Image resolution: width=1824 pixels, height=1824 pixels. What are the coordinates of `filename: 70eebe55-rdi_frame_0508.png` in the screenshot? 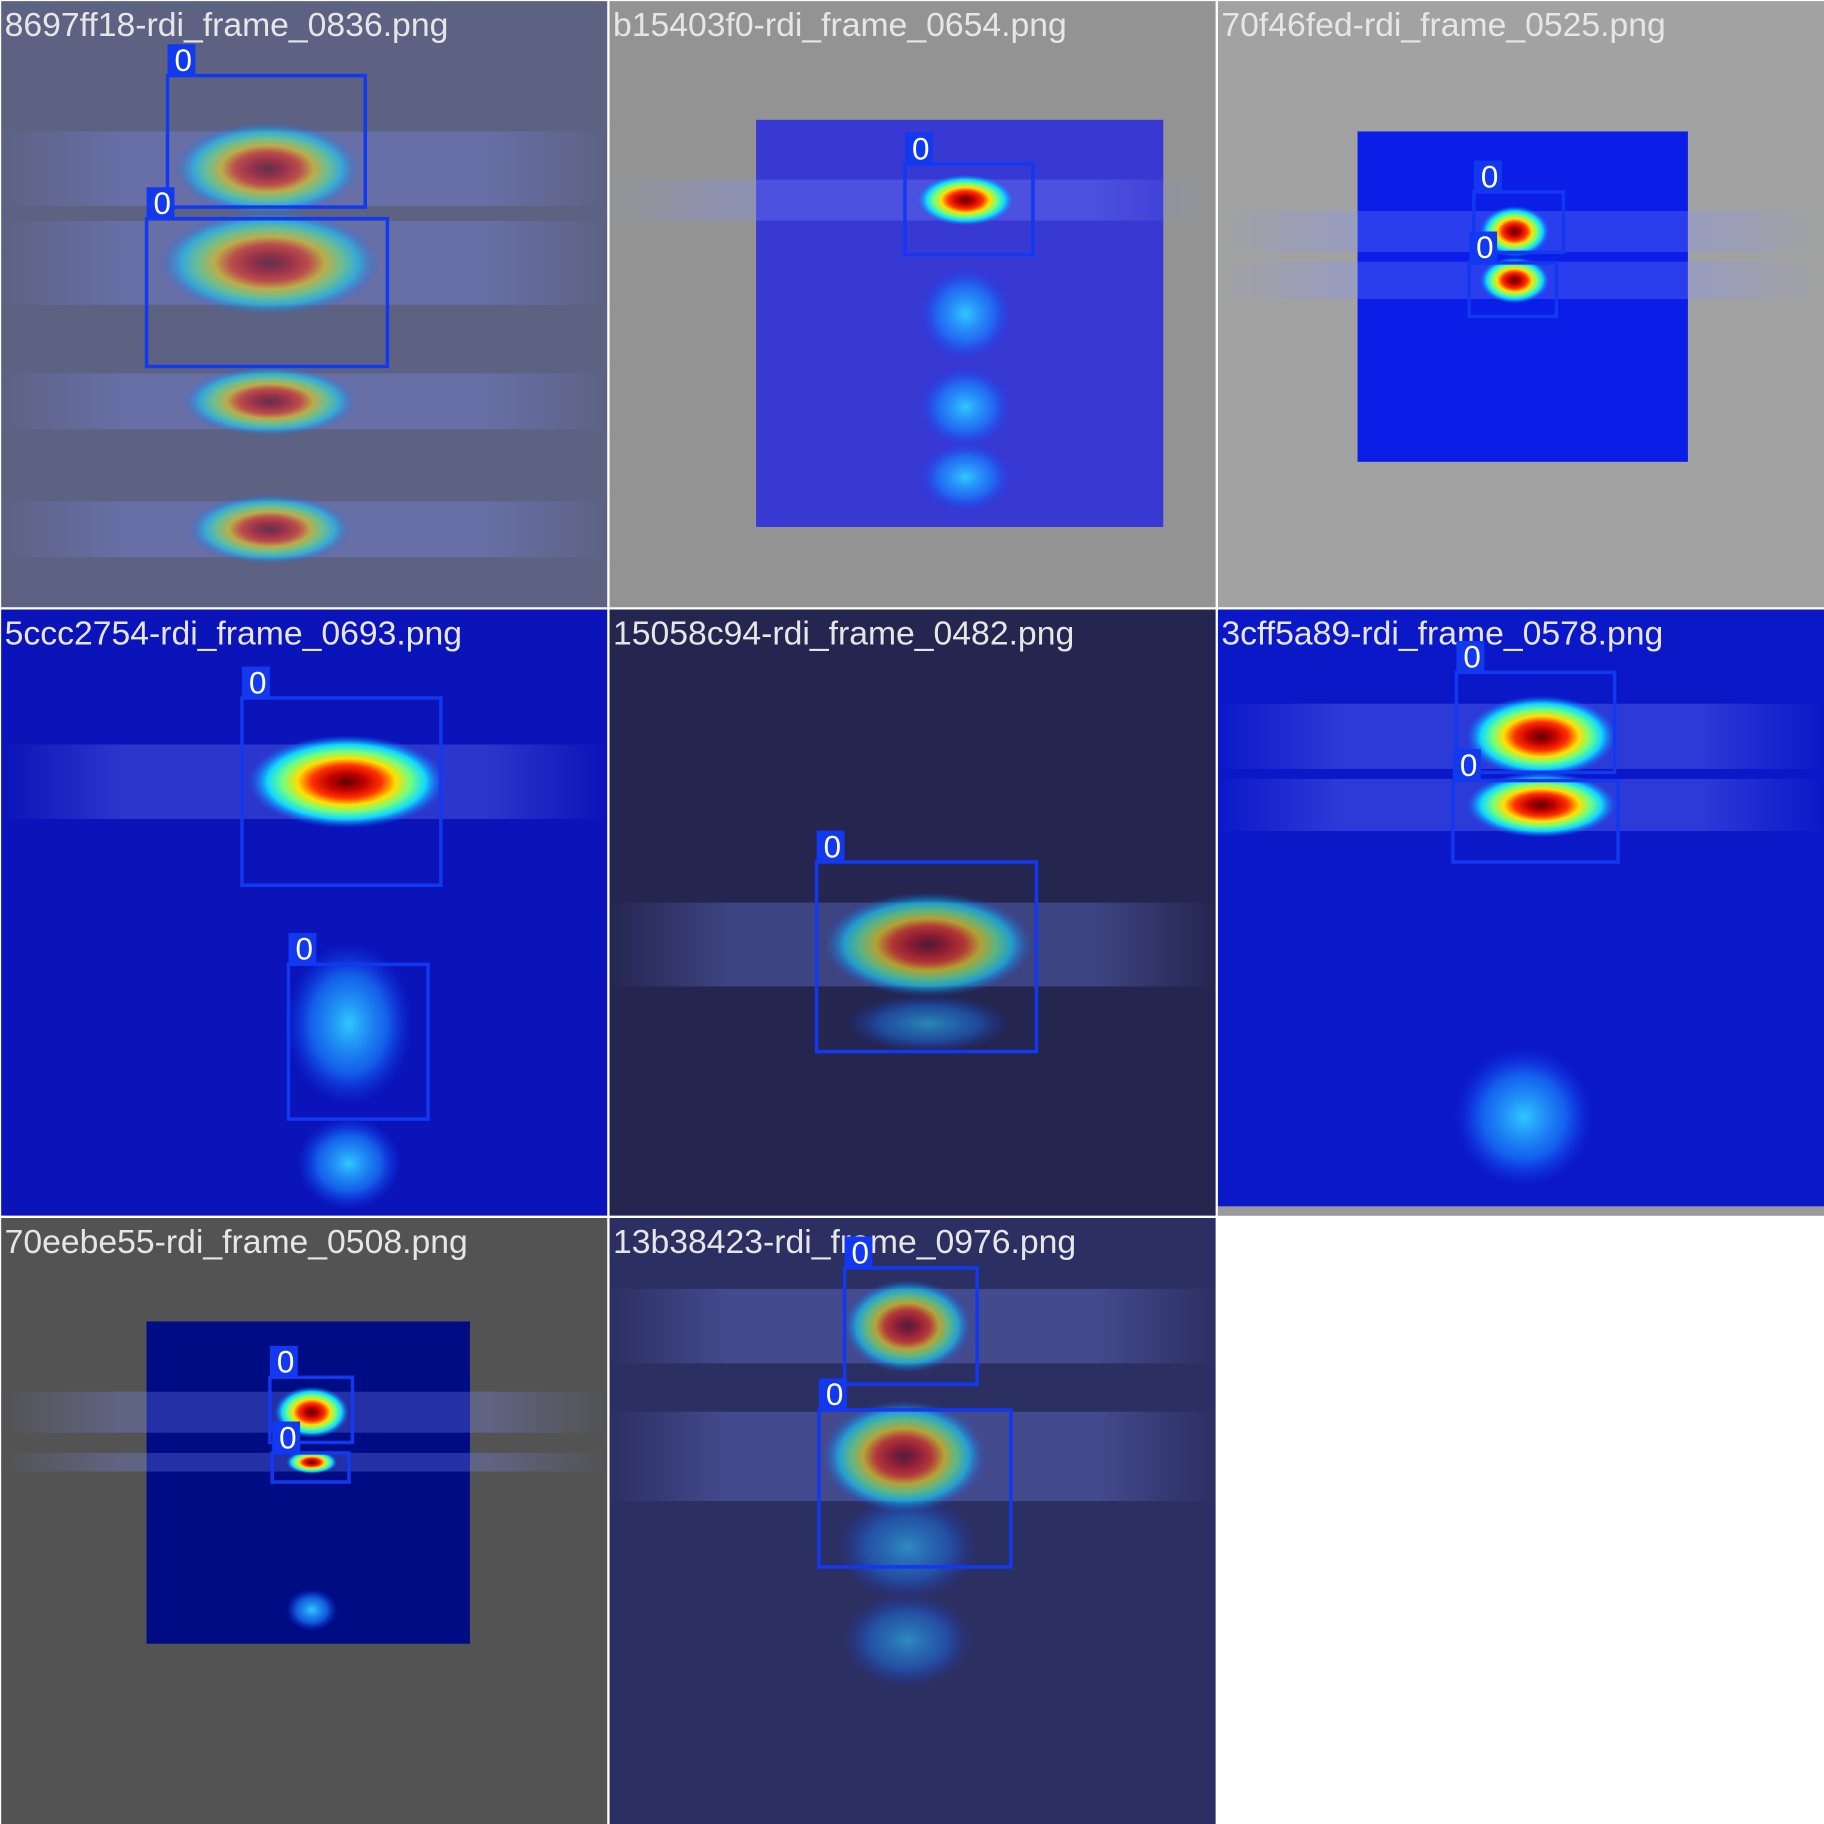 It's located at (236, 1242).